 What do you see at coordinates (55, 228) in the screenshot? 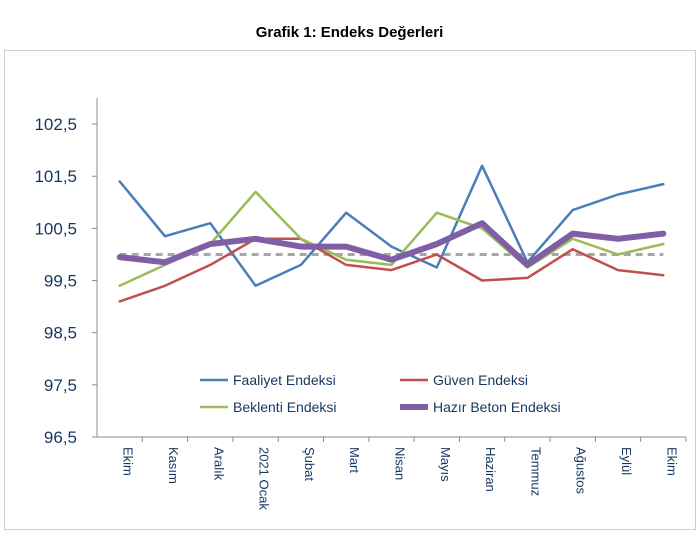
I see `y-tick-label: 100,5` at bounding box center [55, 228].